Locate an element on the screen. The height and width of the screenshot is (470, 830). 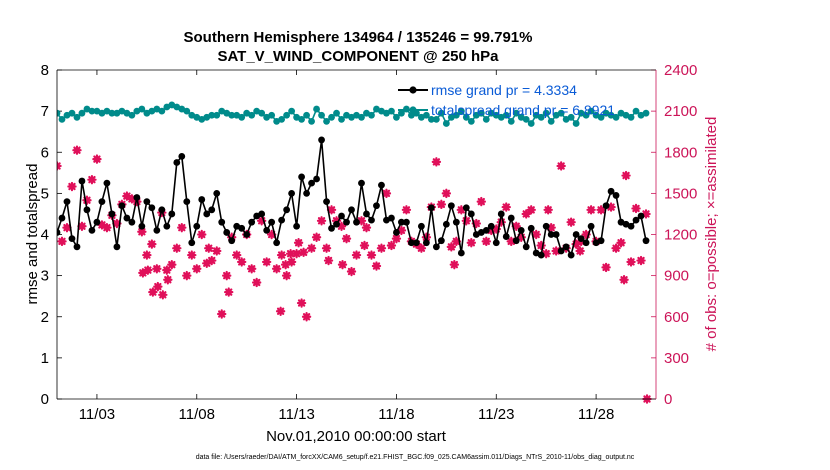
y2-tick-label: 2100 is located at coordinates (680, 111).